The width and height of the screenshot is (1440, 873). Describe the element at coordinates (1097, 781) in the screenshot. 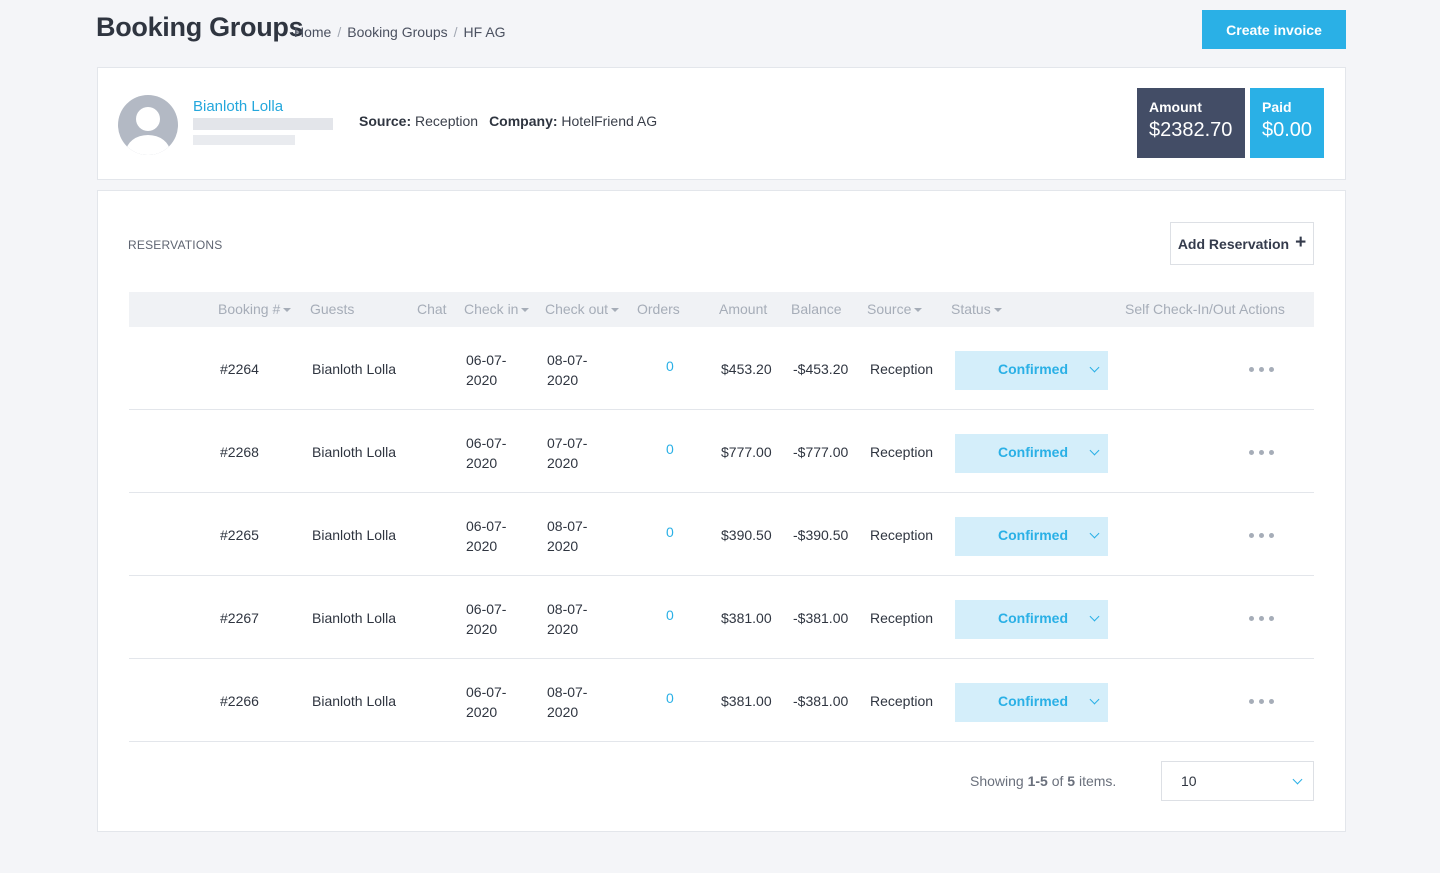

I see `pagination-items-word: items.` at that location.